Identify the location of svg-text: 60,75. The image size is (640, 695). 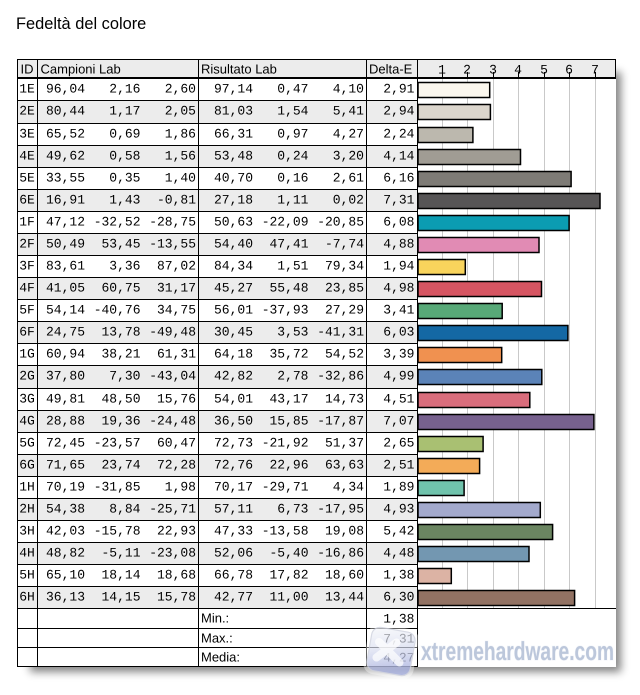
(120, 288).